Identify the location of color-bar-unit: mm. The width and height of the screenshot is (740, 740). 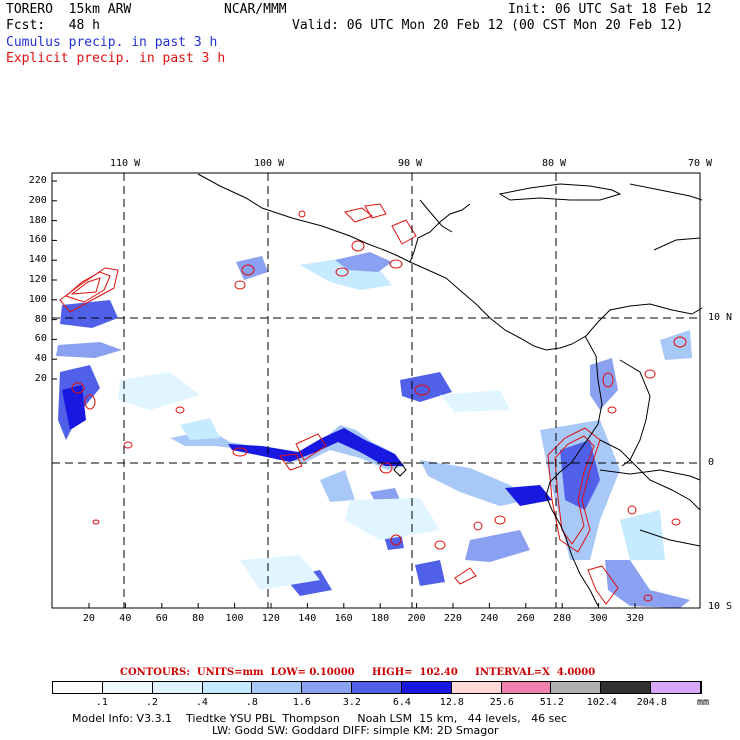
(703, 702).